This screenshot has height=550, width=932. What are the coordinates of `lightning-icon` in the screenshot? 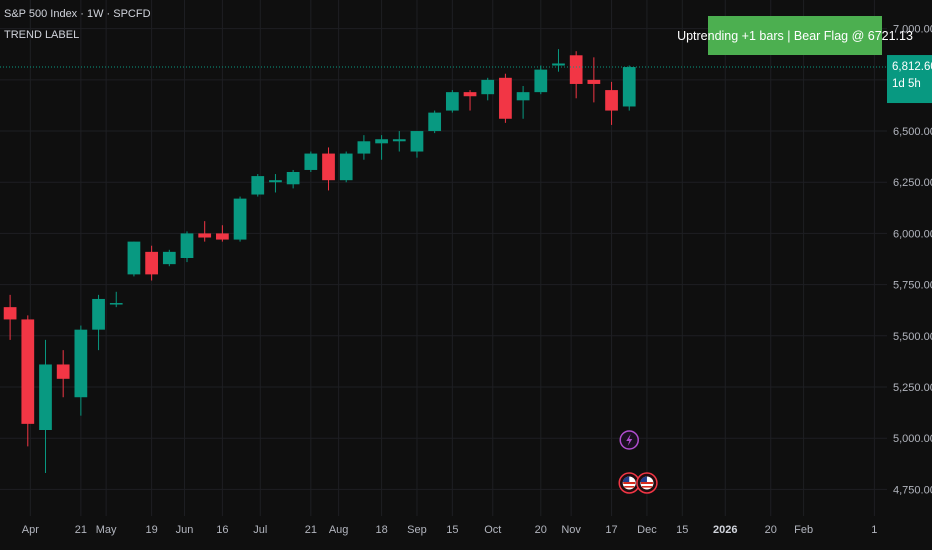 It's located at (629, 440).